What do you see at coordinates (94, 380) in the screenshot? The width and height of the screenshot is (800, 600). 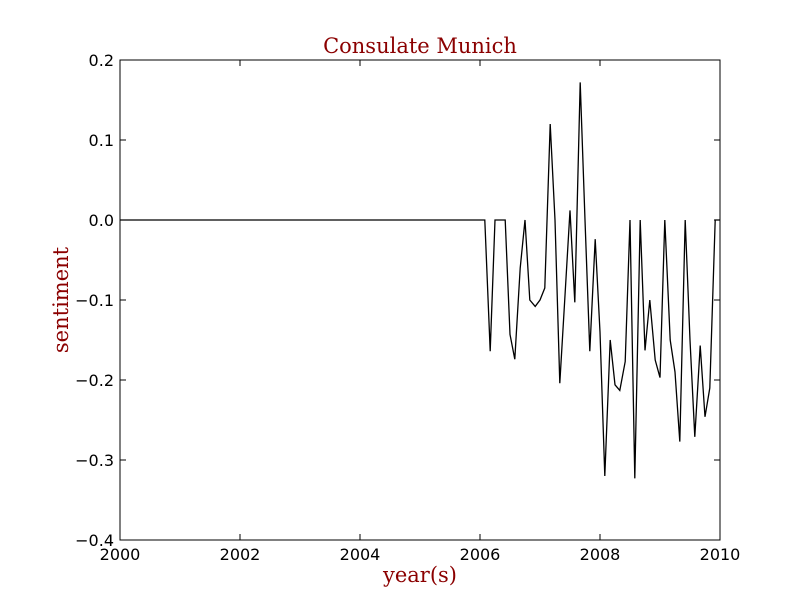 I see `y-tick-label: −0.2` at bounding box center [94, 380].